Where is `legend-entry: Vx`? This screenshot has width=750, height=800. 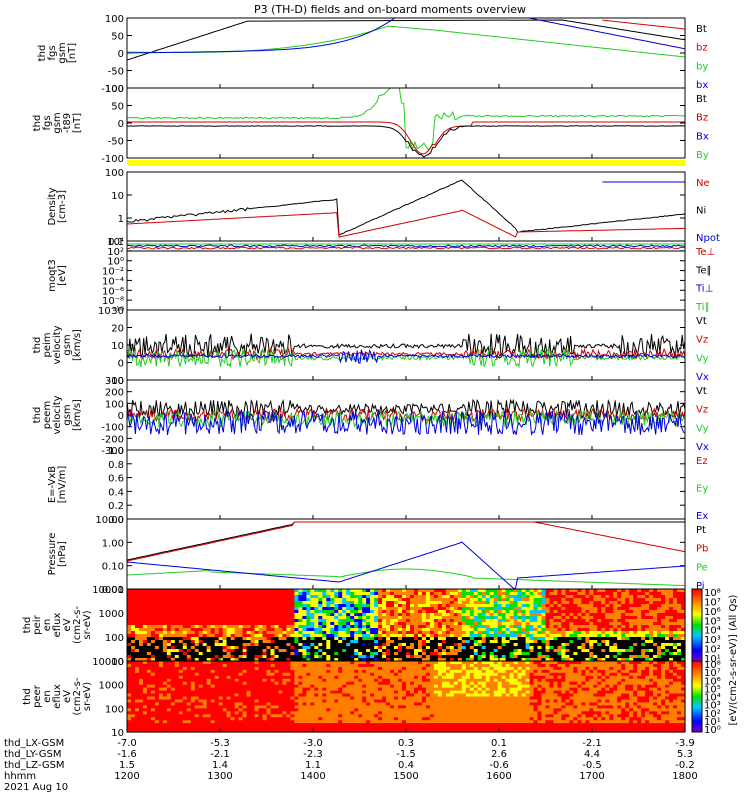
legend-entry: Vx is located at coordinates (702, 377).